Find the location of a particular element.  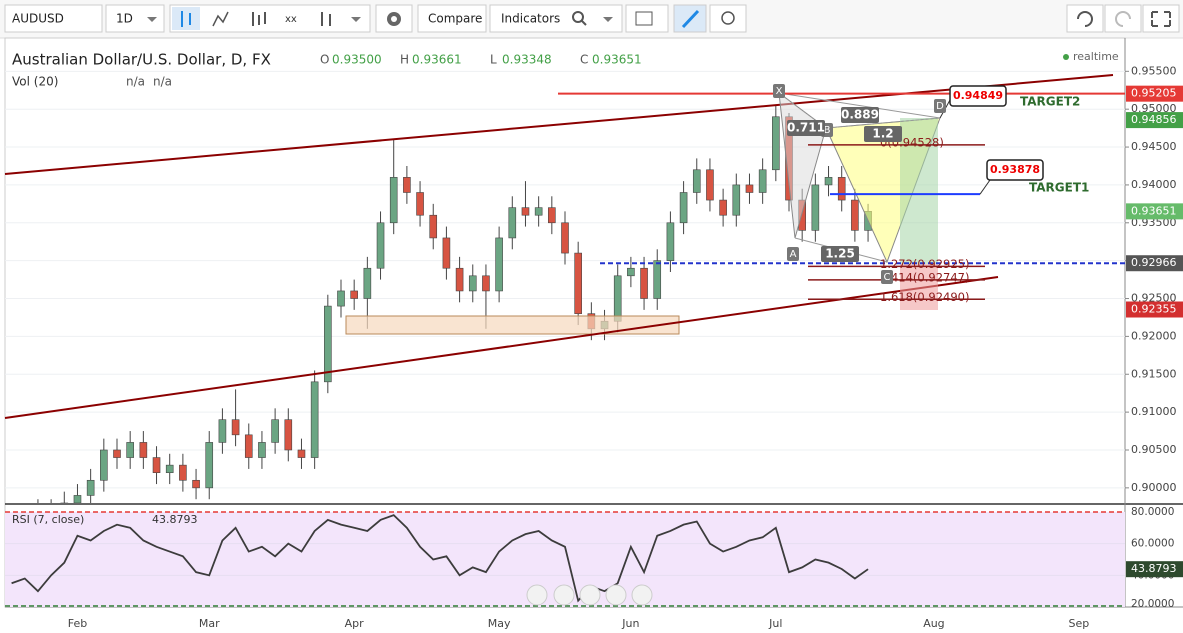

svg-text: xx is located at coordinates (291, 19).